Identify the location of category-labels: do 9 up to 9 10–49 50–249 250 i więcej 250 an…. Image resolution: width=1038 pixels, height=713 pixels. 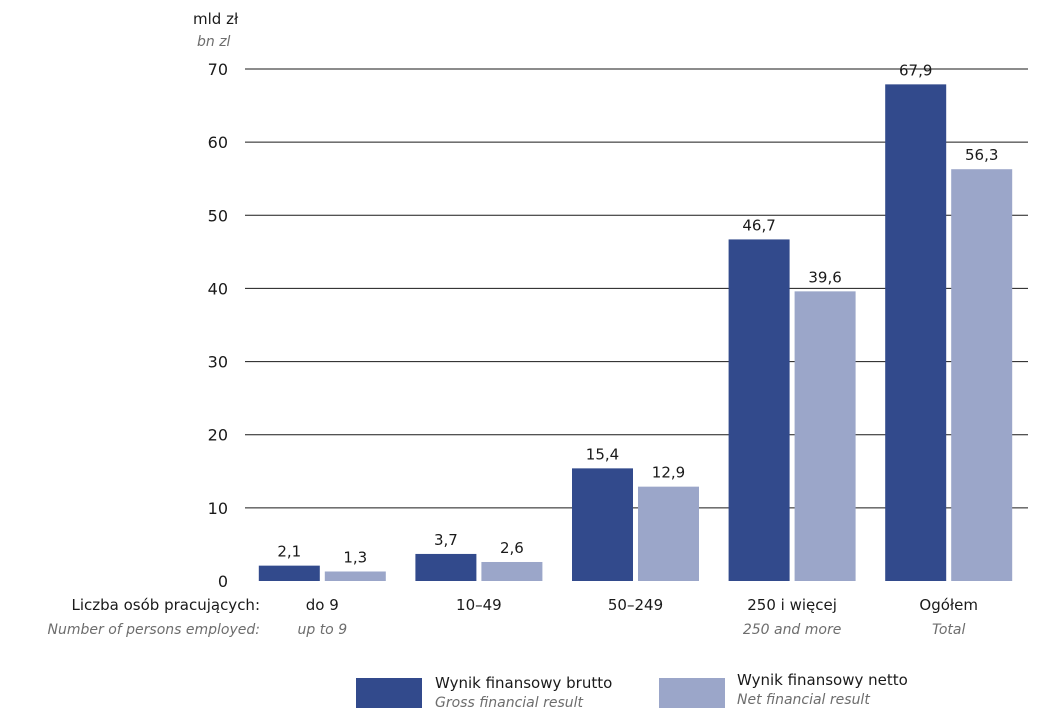
(637, 617).